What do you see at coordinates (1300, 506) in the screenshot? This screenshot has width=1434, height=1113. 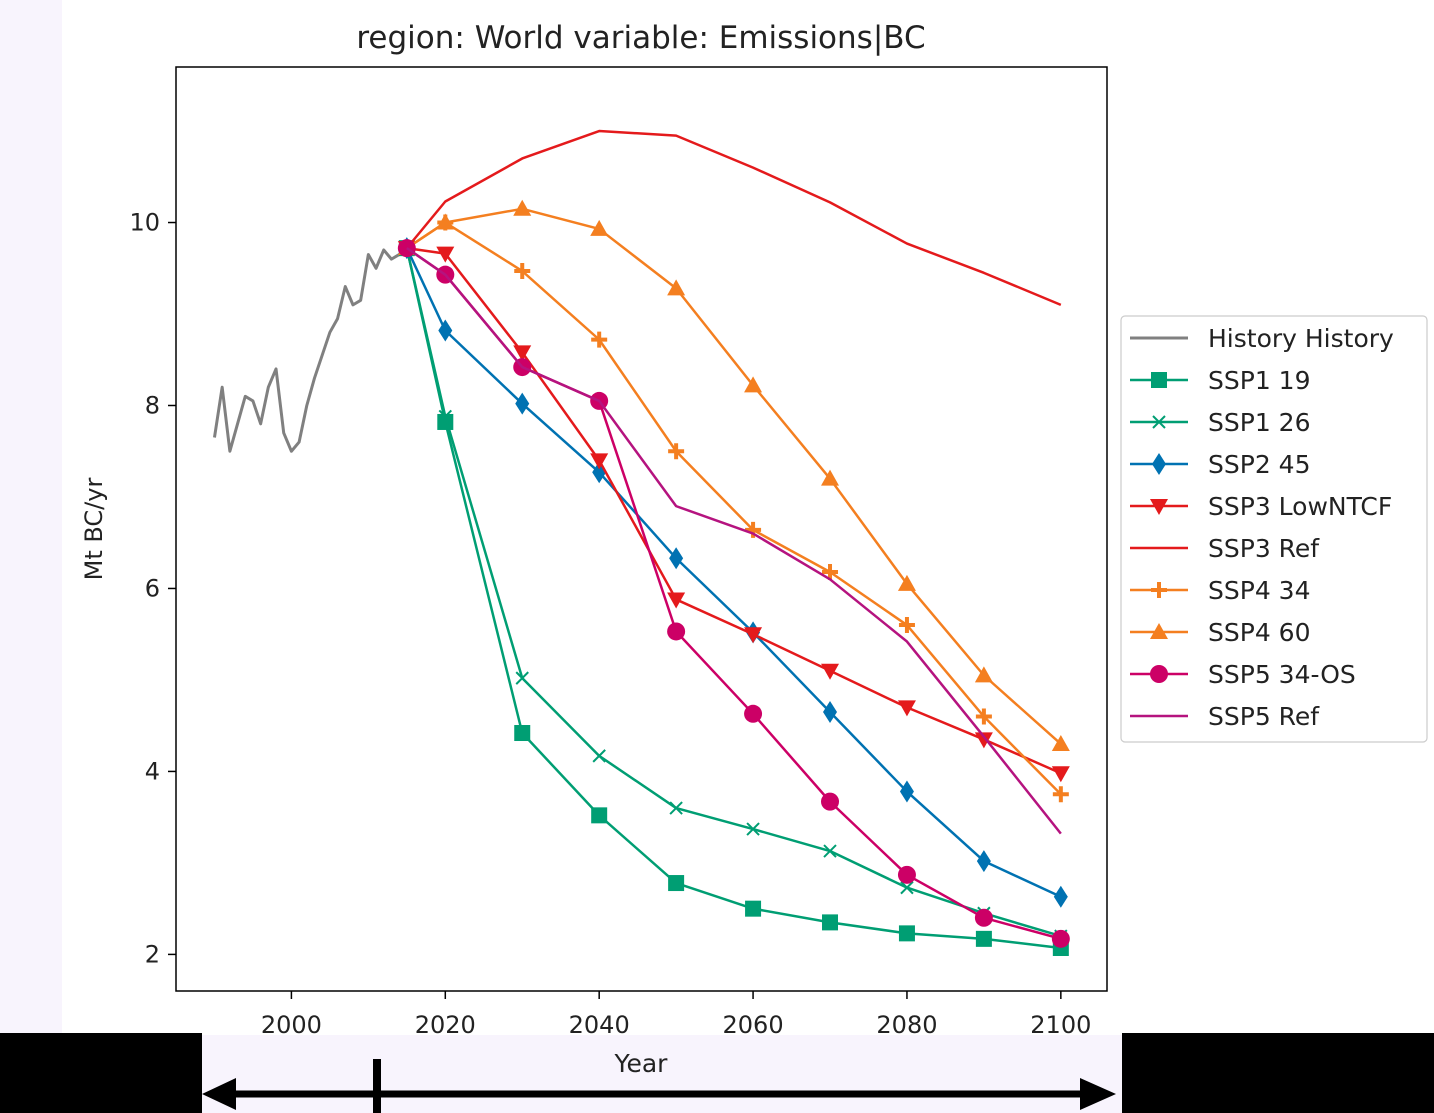 I see `legend-label: SSP3 LowNTCF` at bounding box center [1300, 506].